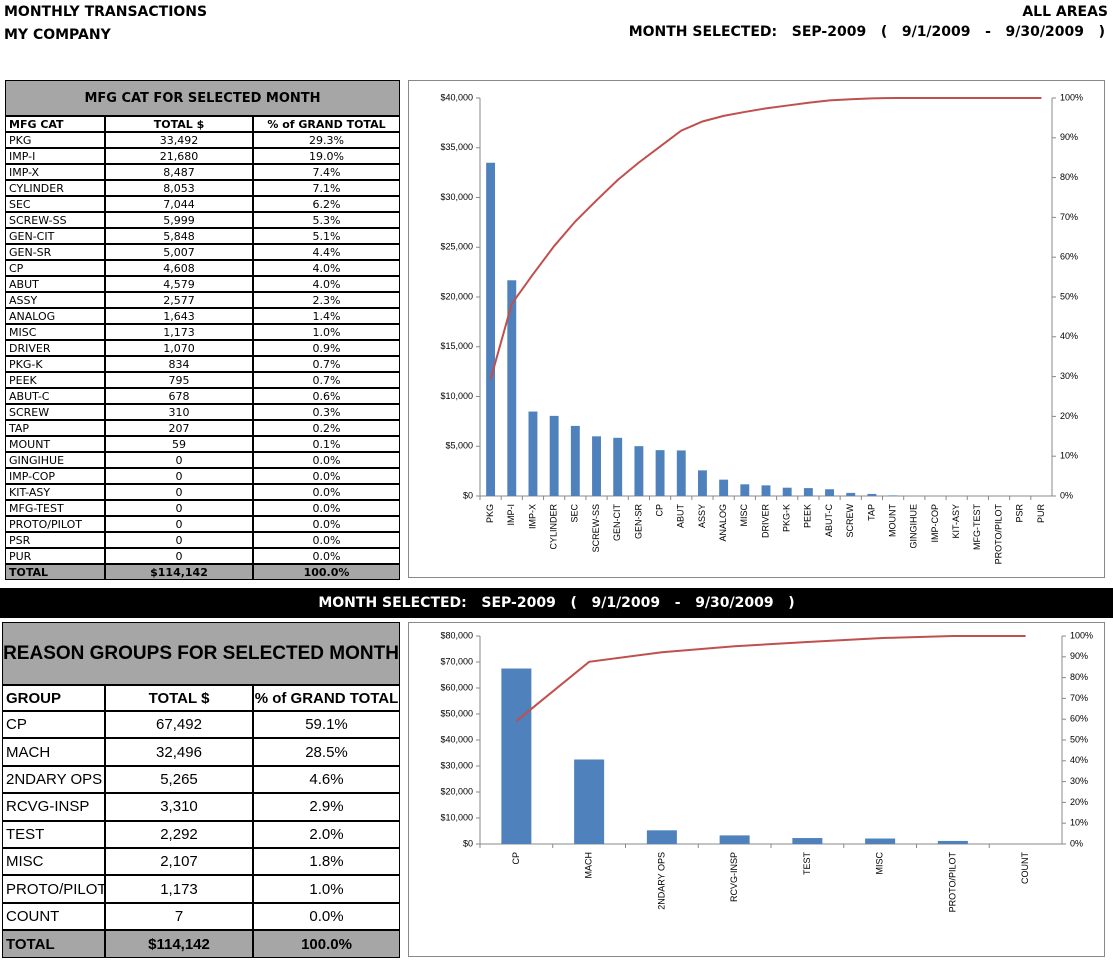 This screenshot has width=1113, height=970. What do you see at coordinates (326, 862) in the screenshot?
I see `table-cell: 1.8%` at bounding box center [326, 862].